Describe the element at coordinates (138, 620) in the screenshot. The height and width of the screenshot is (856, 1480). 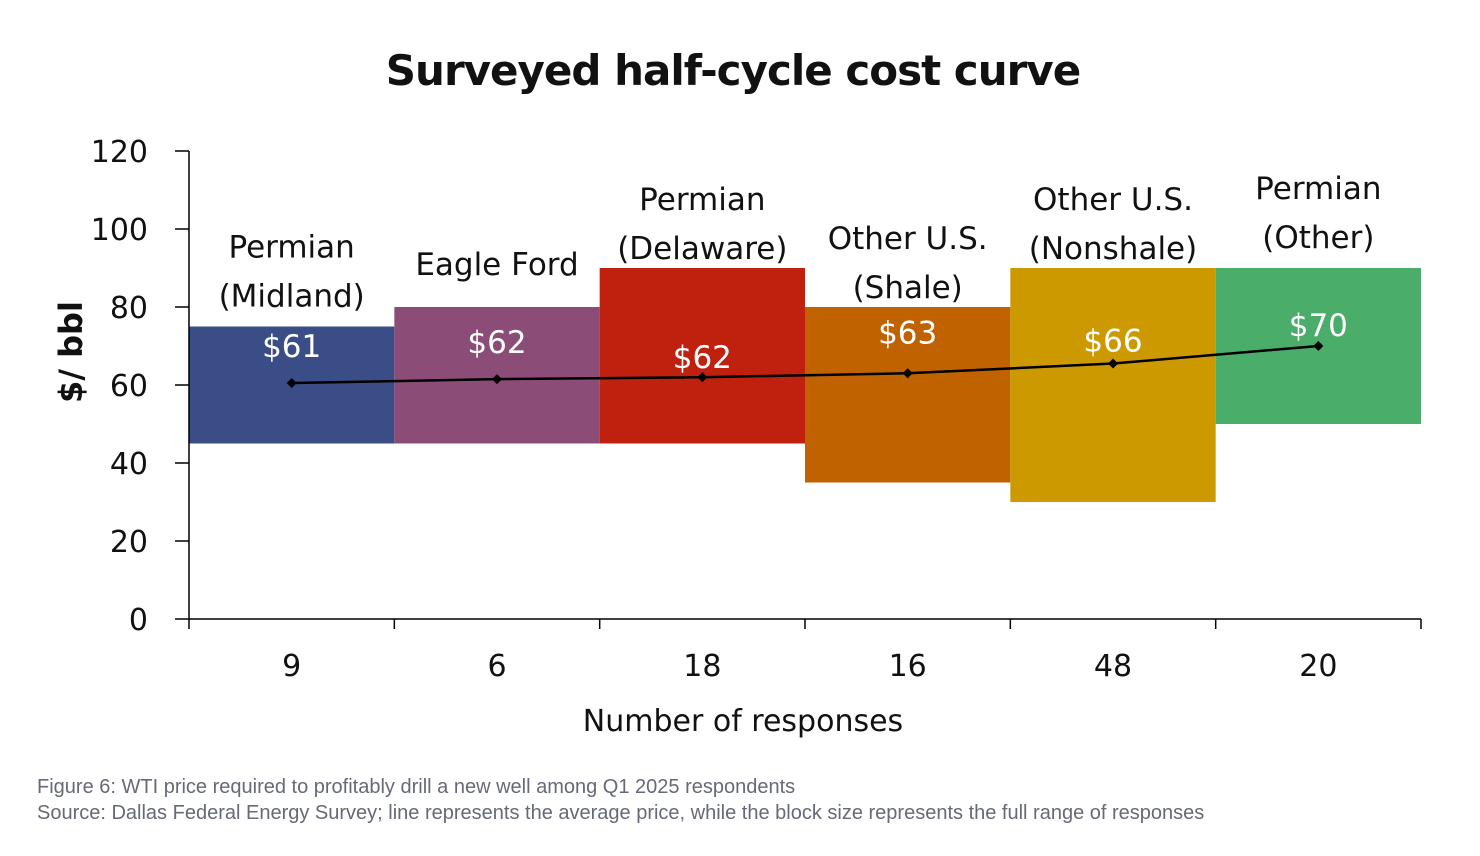
I see `y-tick-label: 0` at that location.